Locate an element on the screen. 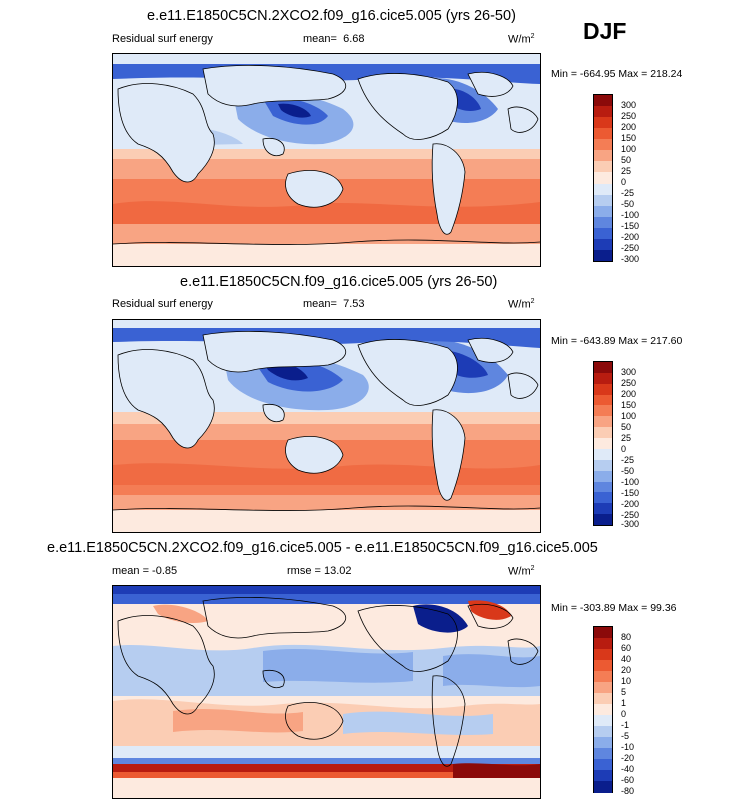  panel-1-variable-label: Residual surf energy is located at coordinates (162, 39).